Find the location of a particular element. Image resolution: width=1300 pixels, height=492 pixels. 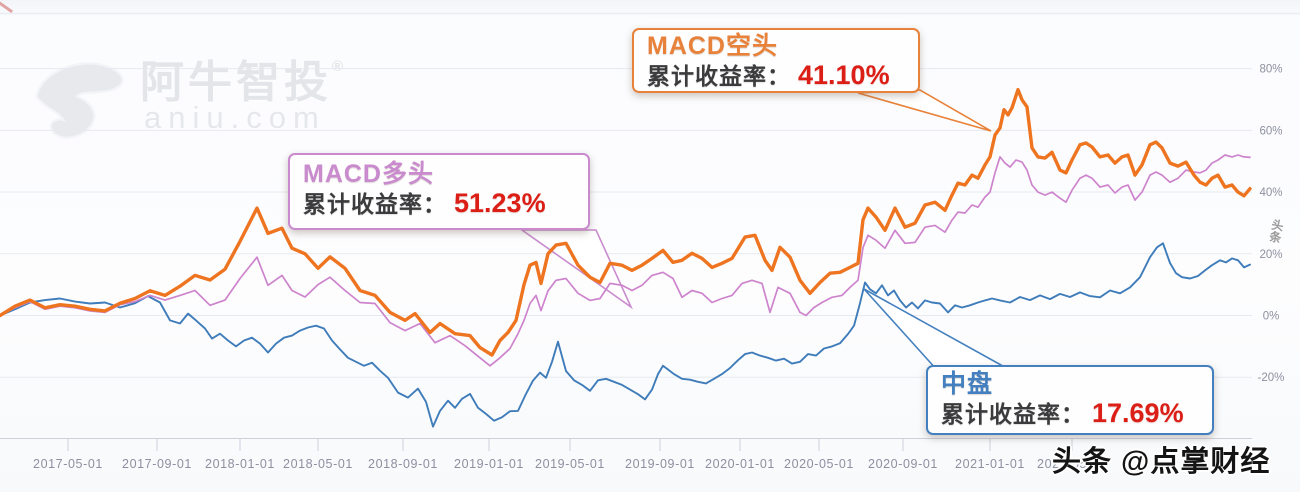

y-axis-label: 80% is located at coordinates (1270, 70).